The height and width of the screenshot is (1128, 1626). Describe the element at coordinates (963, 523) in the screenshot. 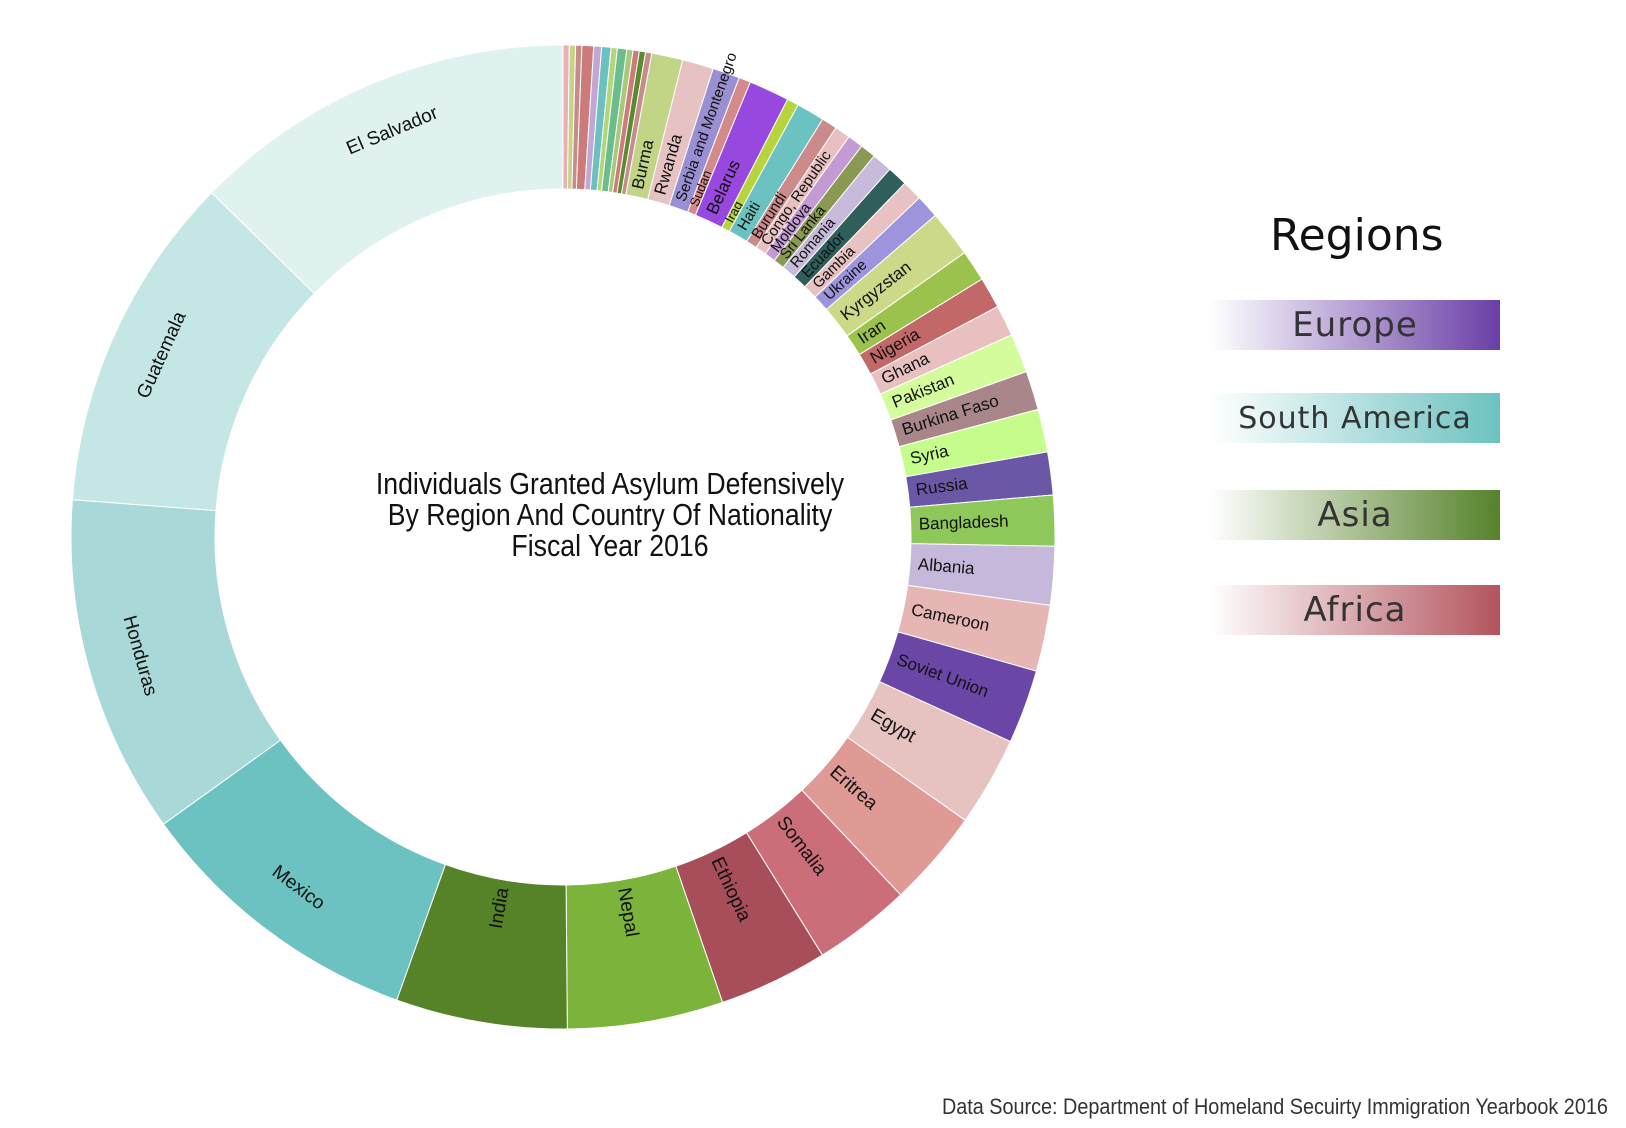

I see `slice-label-bangladesh: Bangladesh` at that location.